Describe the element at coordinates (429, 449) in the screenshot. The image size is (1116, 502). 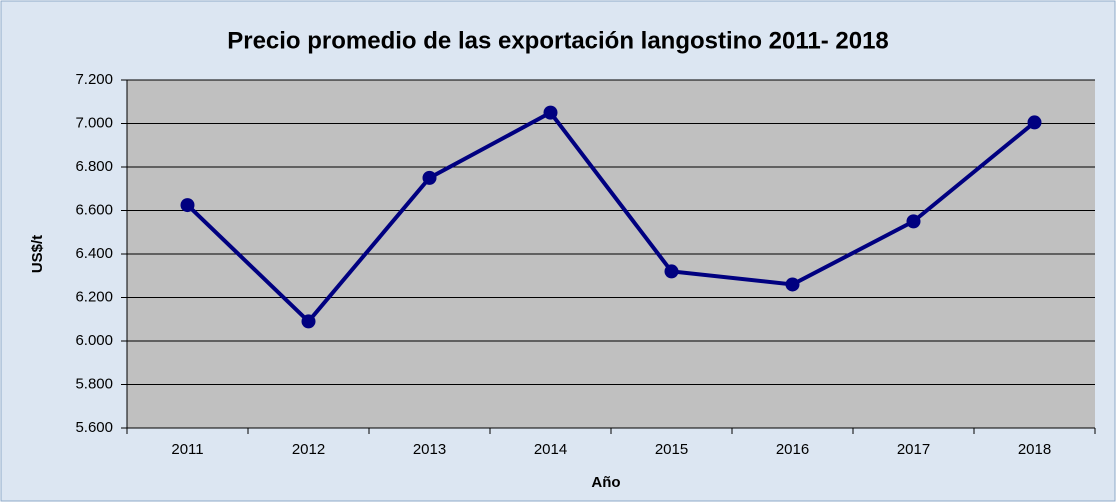
I see `x-tick-label: 2013` at that location.